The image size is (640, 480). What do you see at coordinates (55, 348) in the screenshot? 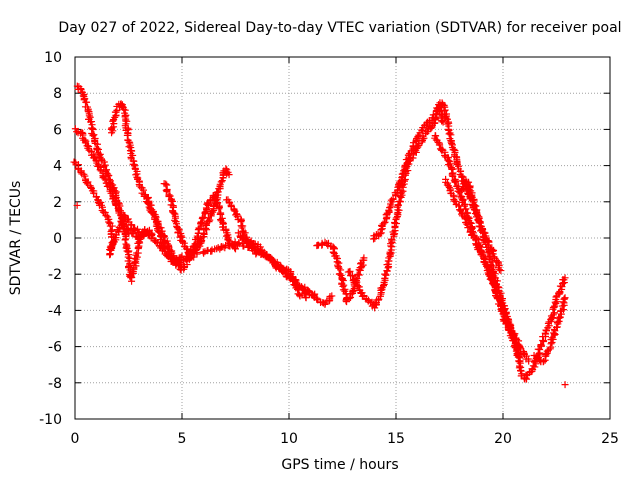
I see `y-tick-label: -6` at bounding box center [55, 348].